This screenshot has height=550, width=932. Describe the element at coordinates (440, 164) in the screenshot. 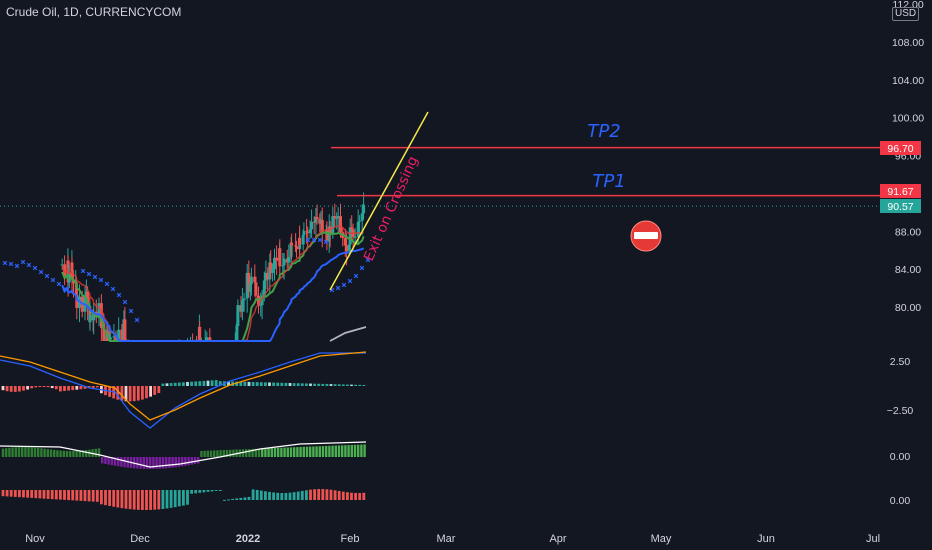

I see `levels: TP2 TP1` at that location.